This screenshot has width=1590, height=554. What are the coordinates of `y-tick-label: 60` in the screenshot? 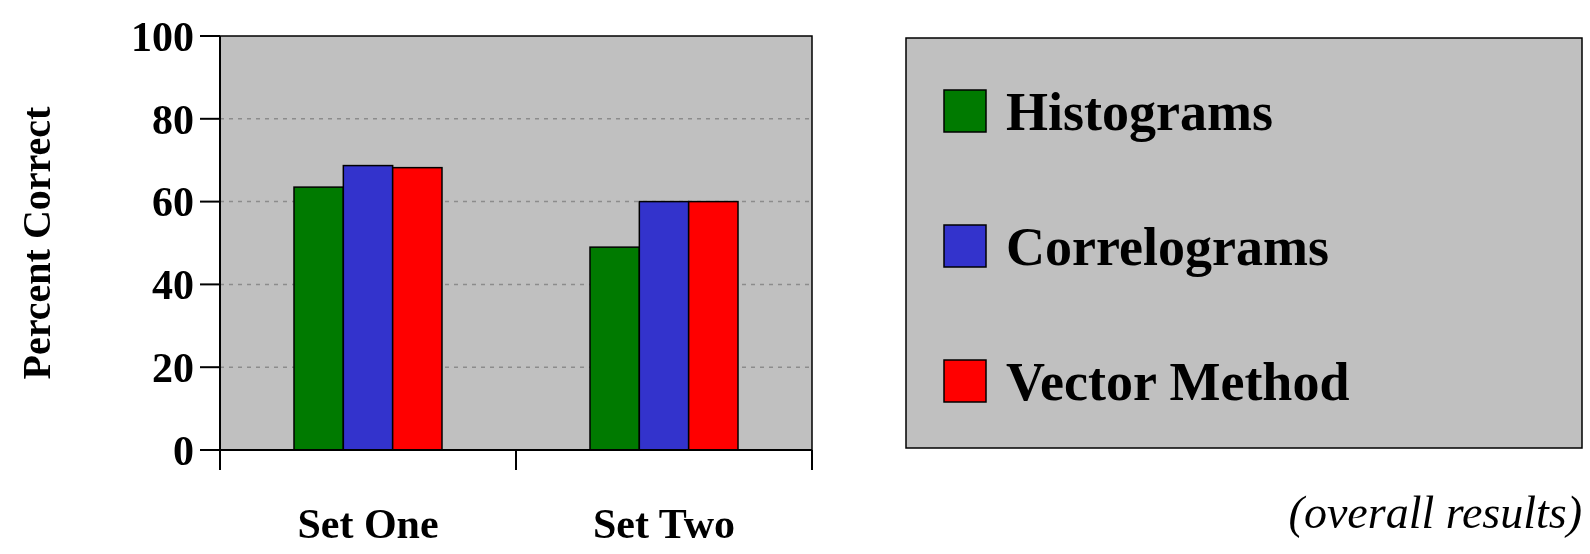 It's located at (173, 202).